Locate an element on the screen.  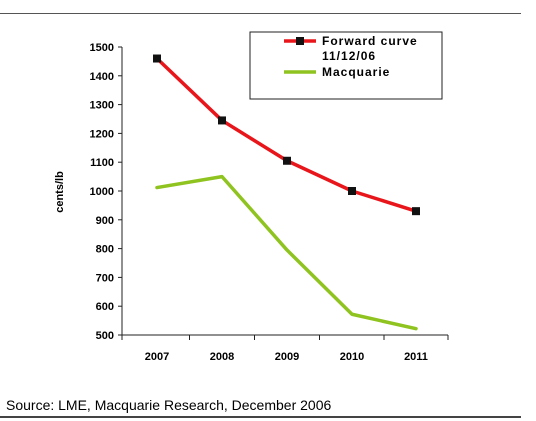
legend-marker-forward-curve is located at coordinates (300, 41).